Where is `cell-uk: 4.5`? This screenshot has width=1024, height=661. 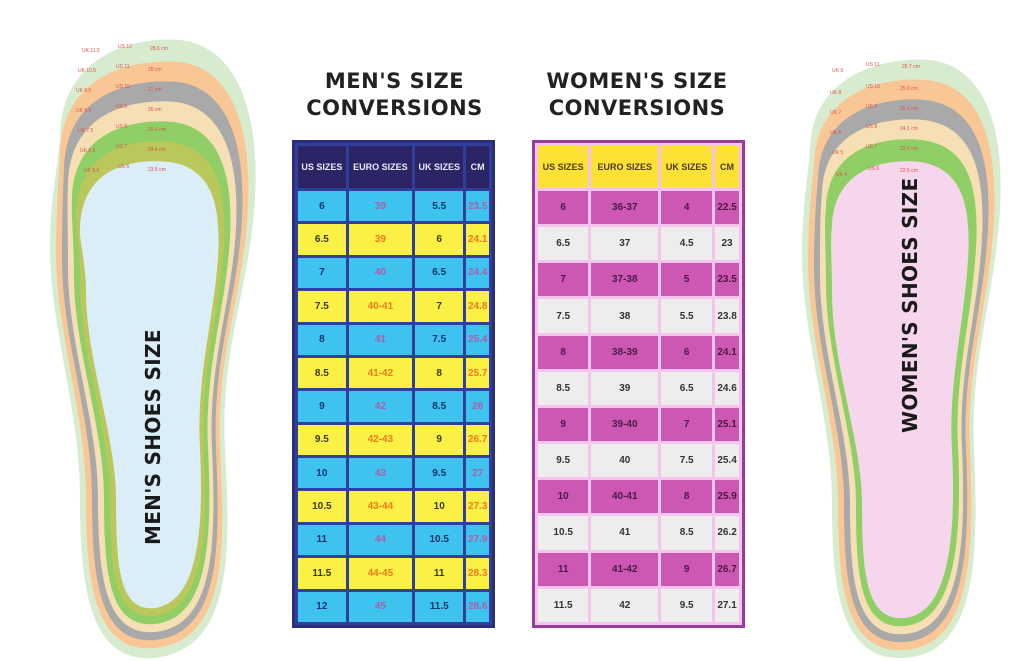 cell-uk: 4.5 is located at coordinates (687, 244).